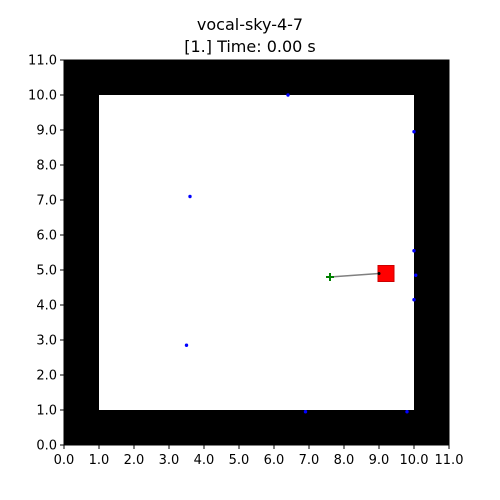 Image resolution: width=500 pixels, height=500 pixels. I want to click on episode-name: vocal-sky-4-7, so click(250, 24).